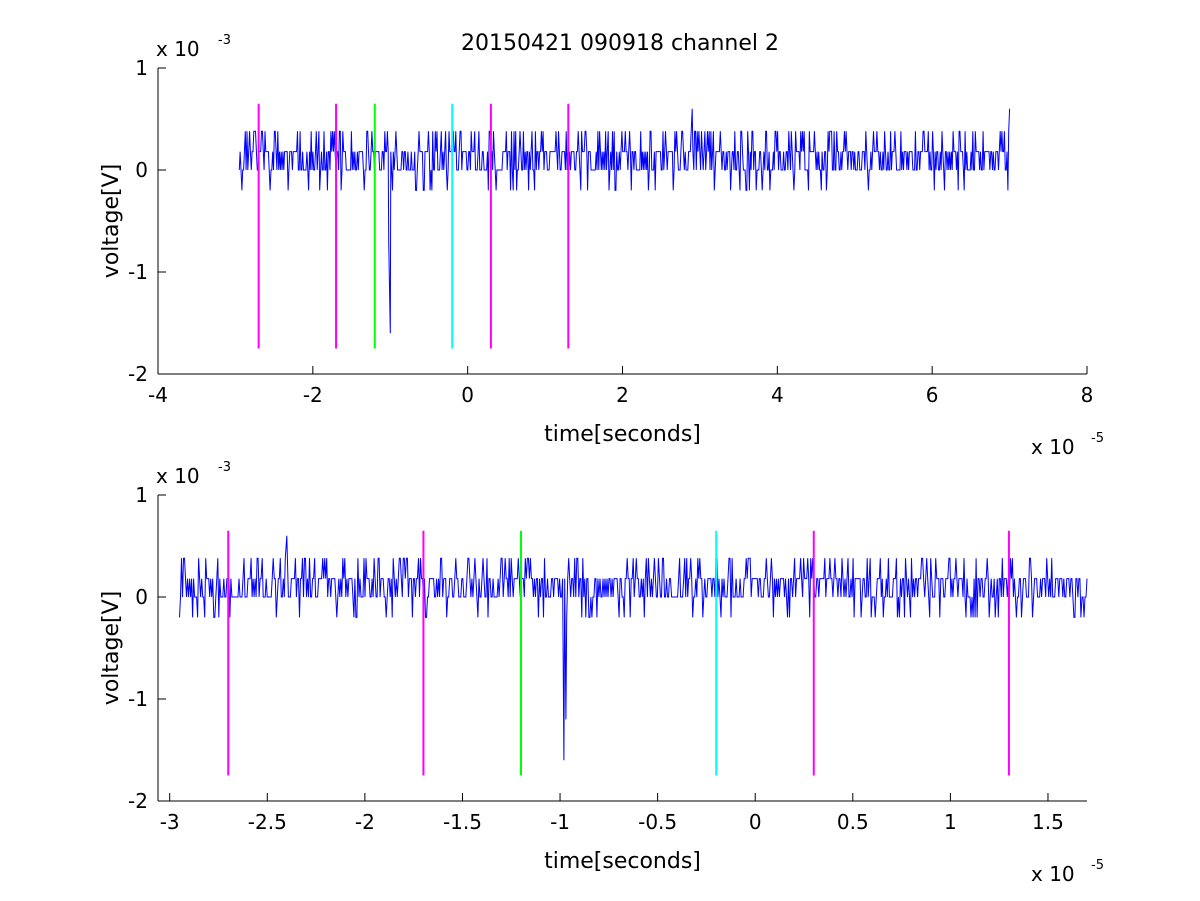  I want to click on x-tick-label: 6, so click(932, 395).